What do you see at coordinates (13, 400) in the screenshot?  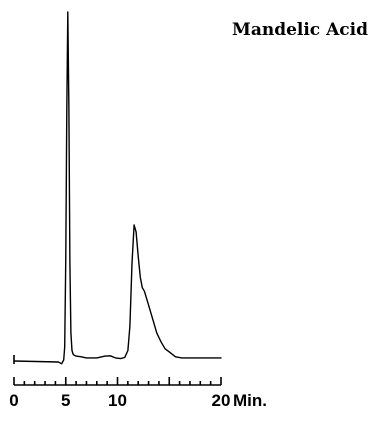 I see `x-tick-label: 0` at bounding box center [13, 400].